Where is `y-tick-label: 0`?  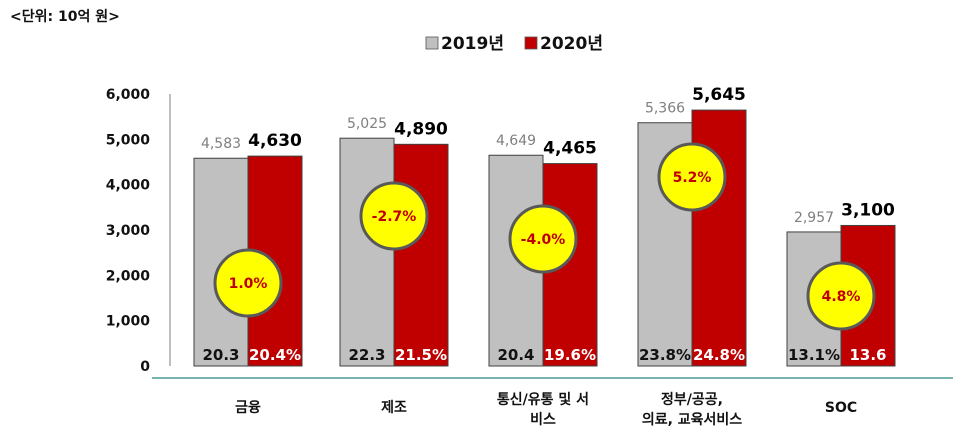
y-tick-label: 0 is located at coordinates (145, 367).